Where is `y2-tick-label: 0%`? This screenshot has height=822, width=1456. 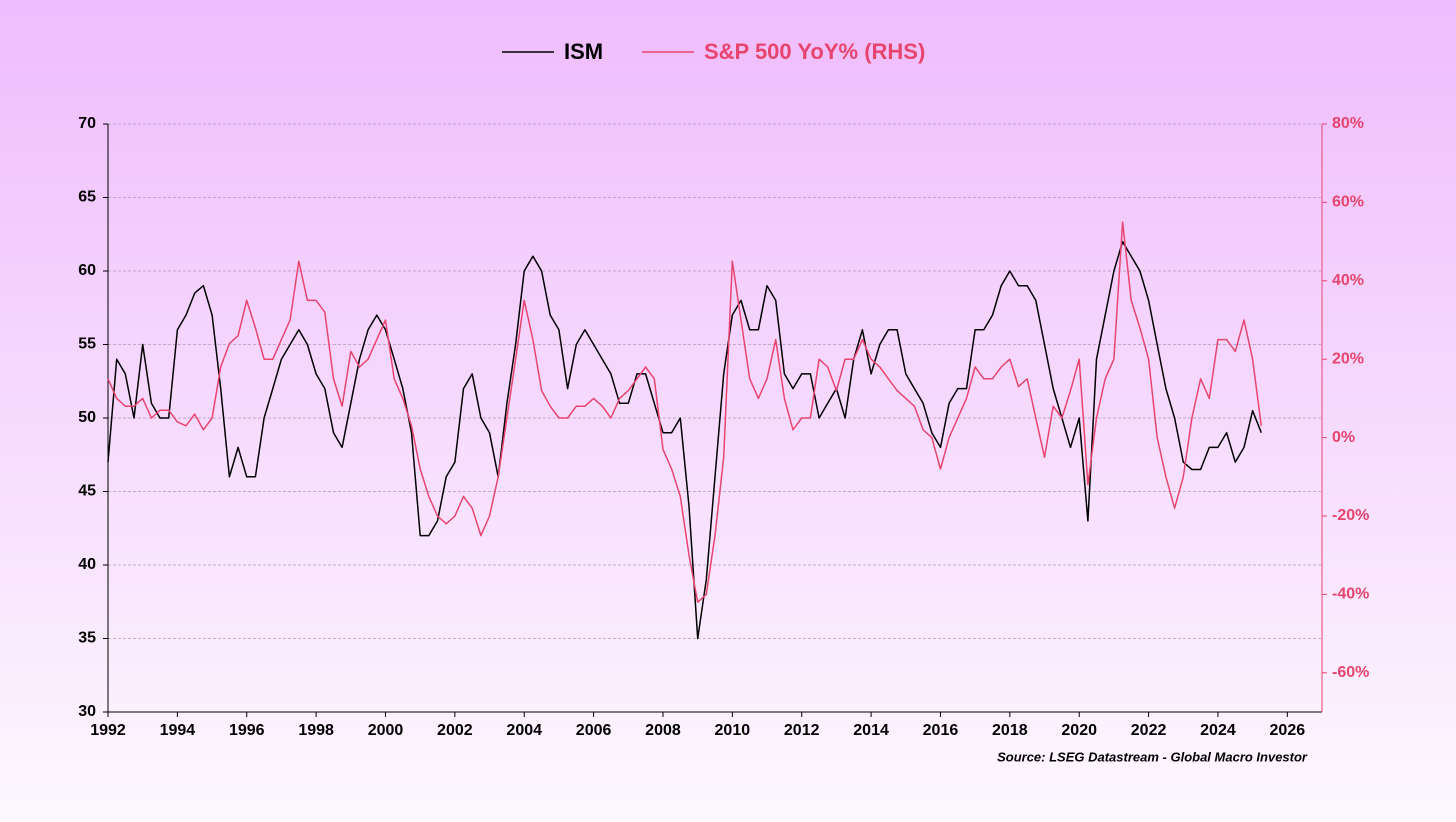 y2-tick-label: 0% is located at coordinates (1343, 437).